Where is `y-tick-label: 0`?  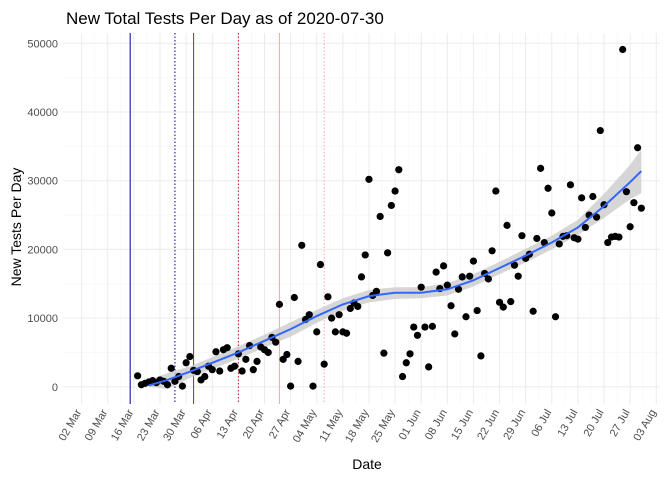
y-tick-label: 0 is located at coordinates (55, 388).